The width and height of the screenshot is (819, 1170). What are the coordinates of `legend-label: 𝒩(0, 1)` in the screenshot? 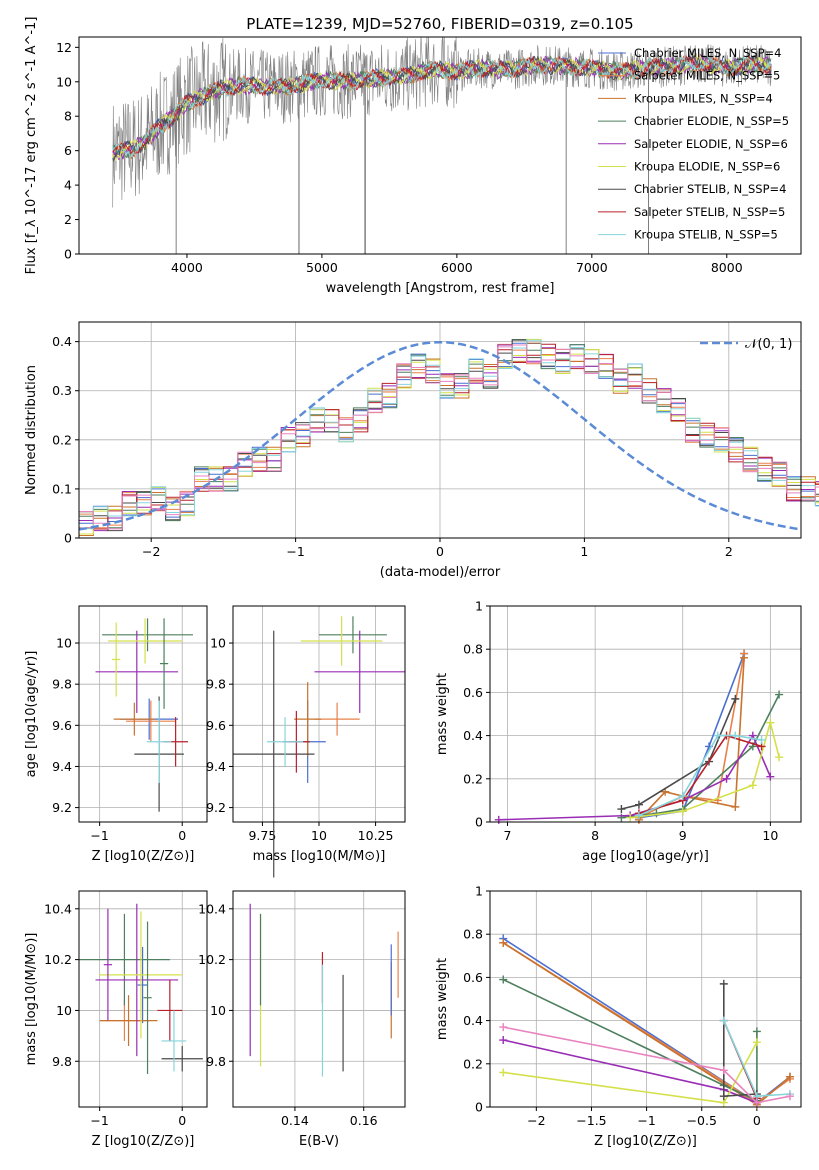 It's located at (768, 344).